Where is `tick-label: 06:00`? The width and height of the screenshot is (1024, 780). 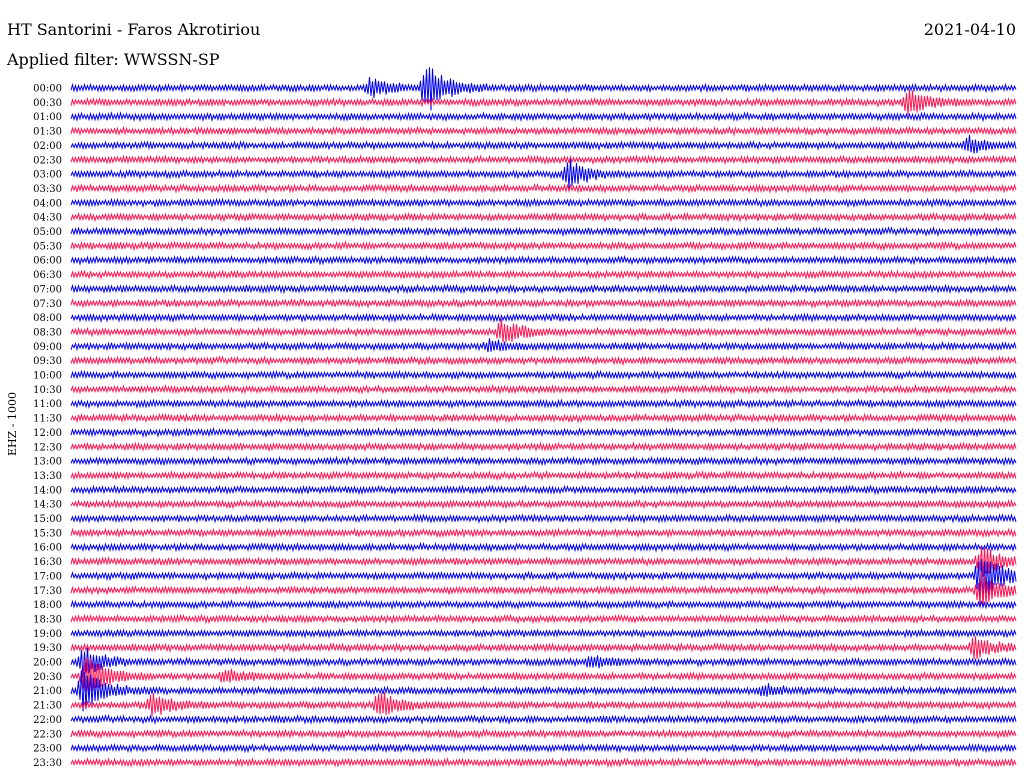
tick-label: 06:00 is located at coordinates (47, 261).